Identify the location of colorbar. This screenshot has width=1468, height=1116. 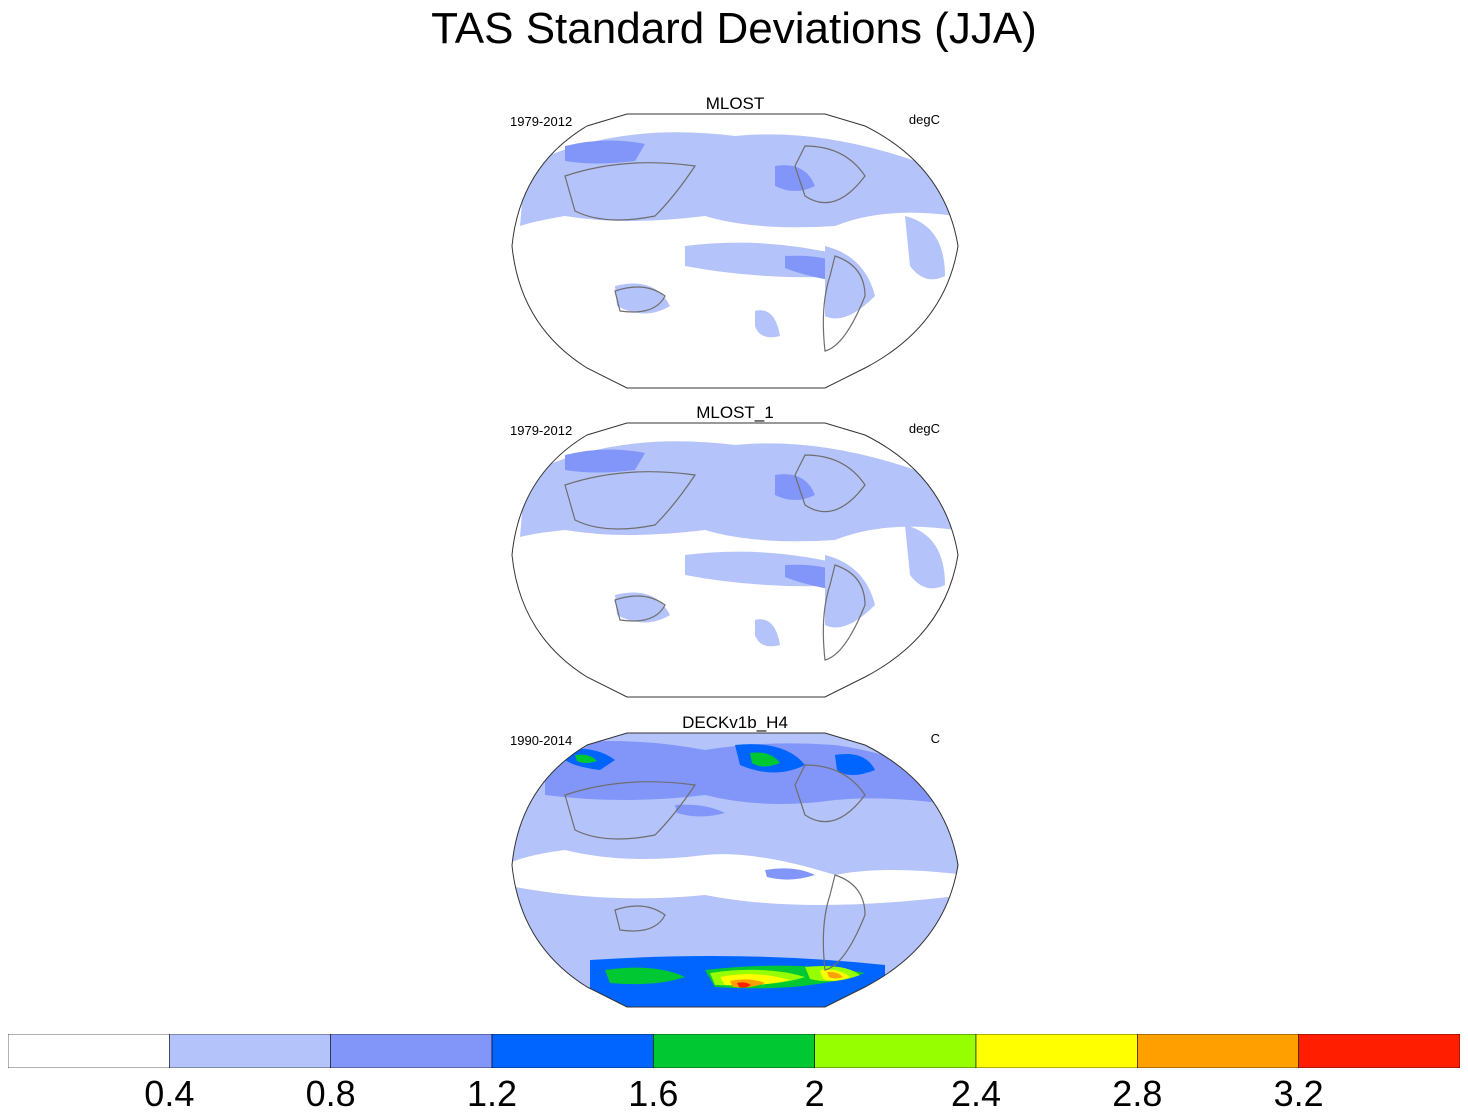
(734, 1051).